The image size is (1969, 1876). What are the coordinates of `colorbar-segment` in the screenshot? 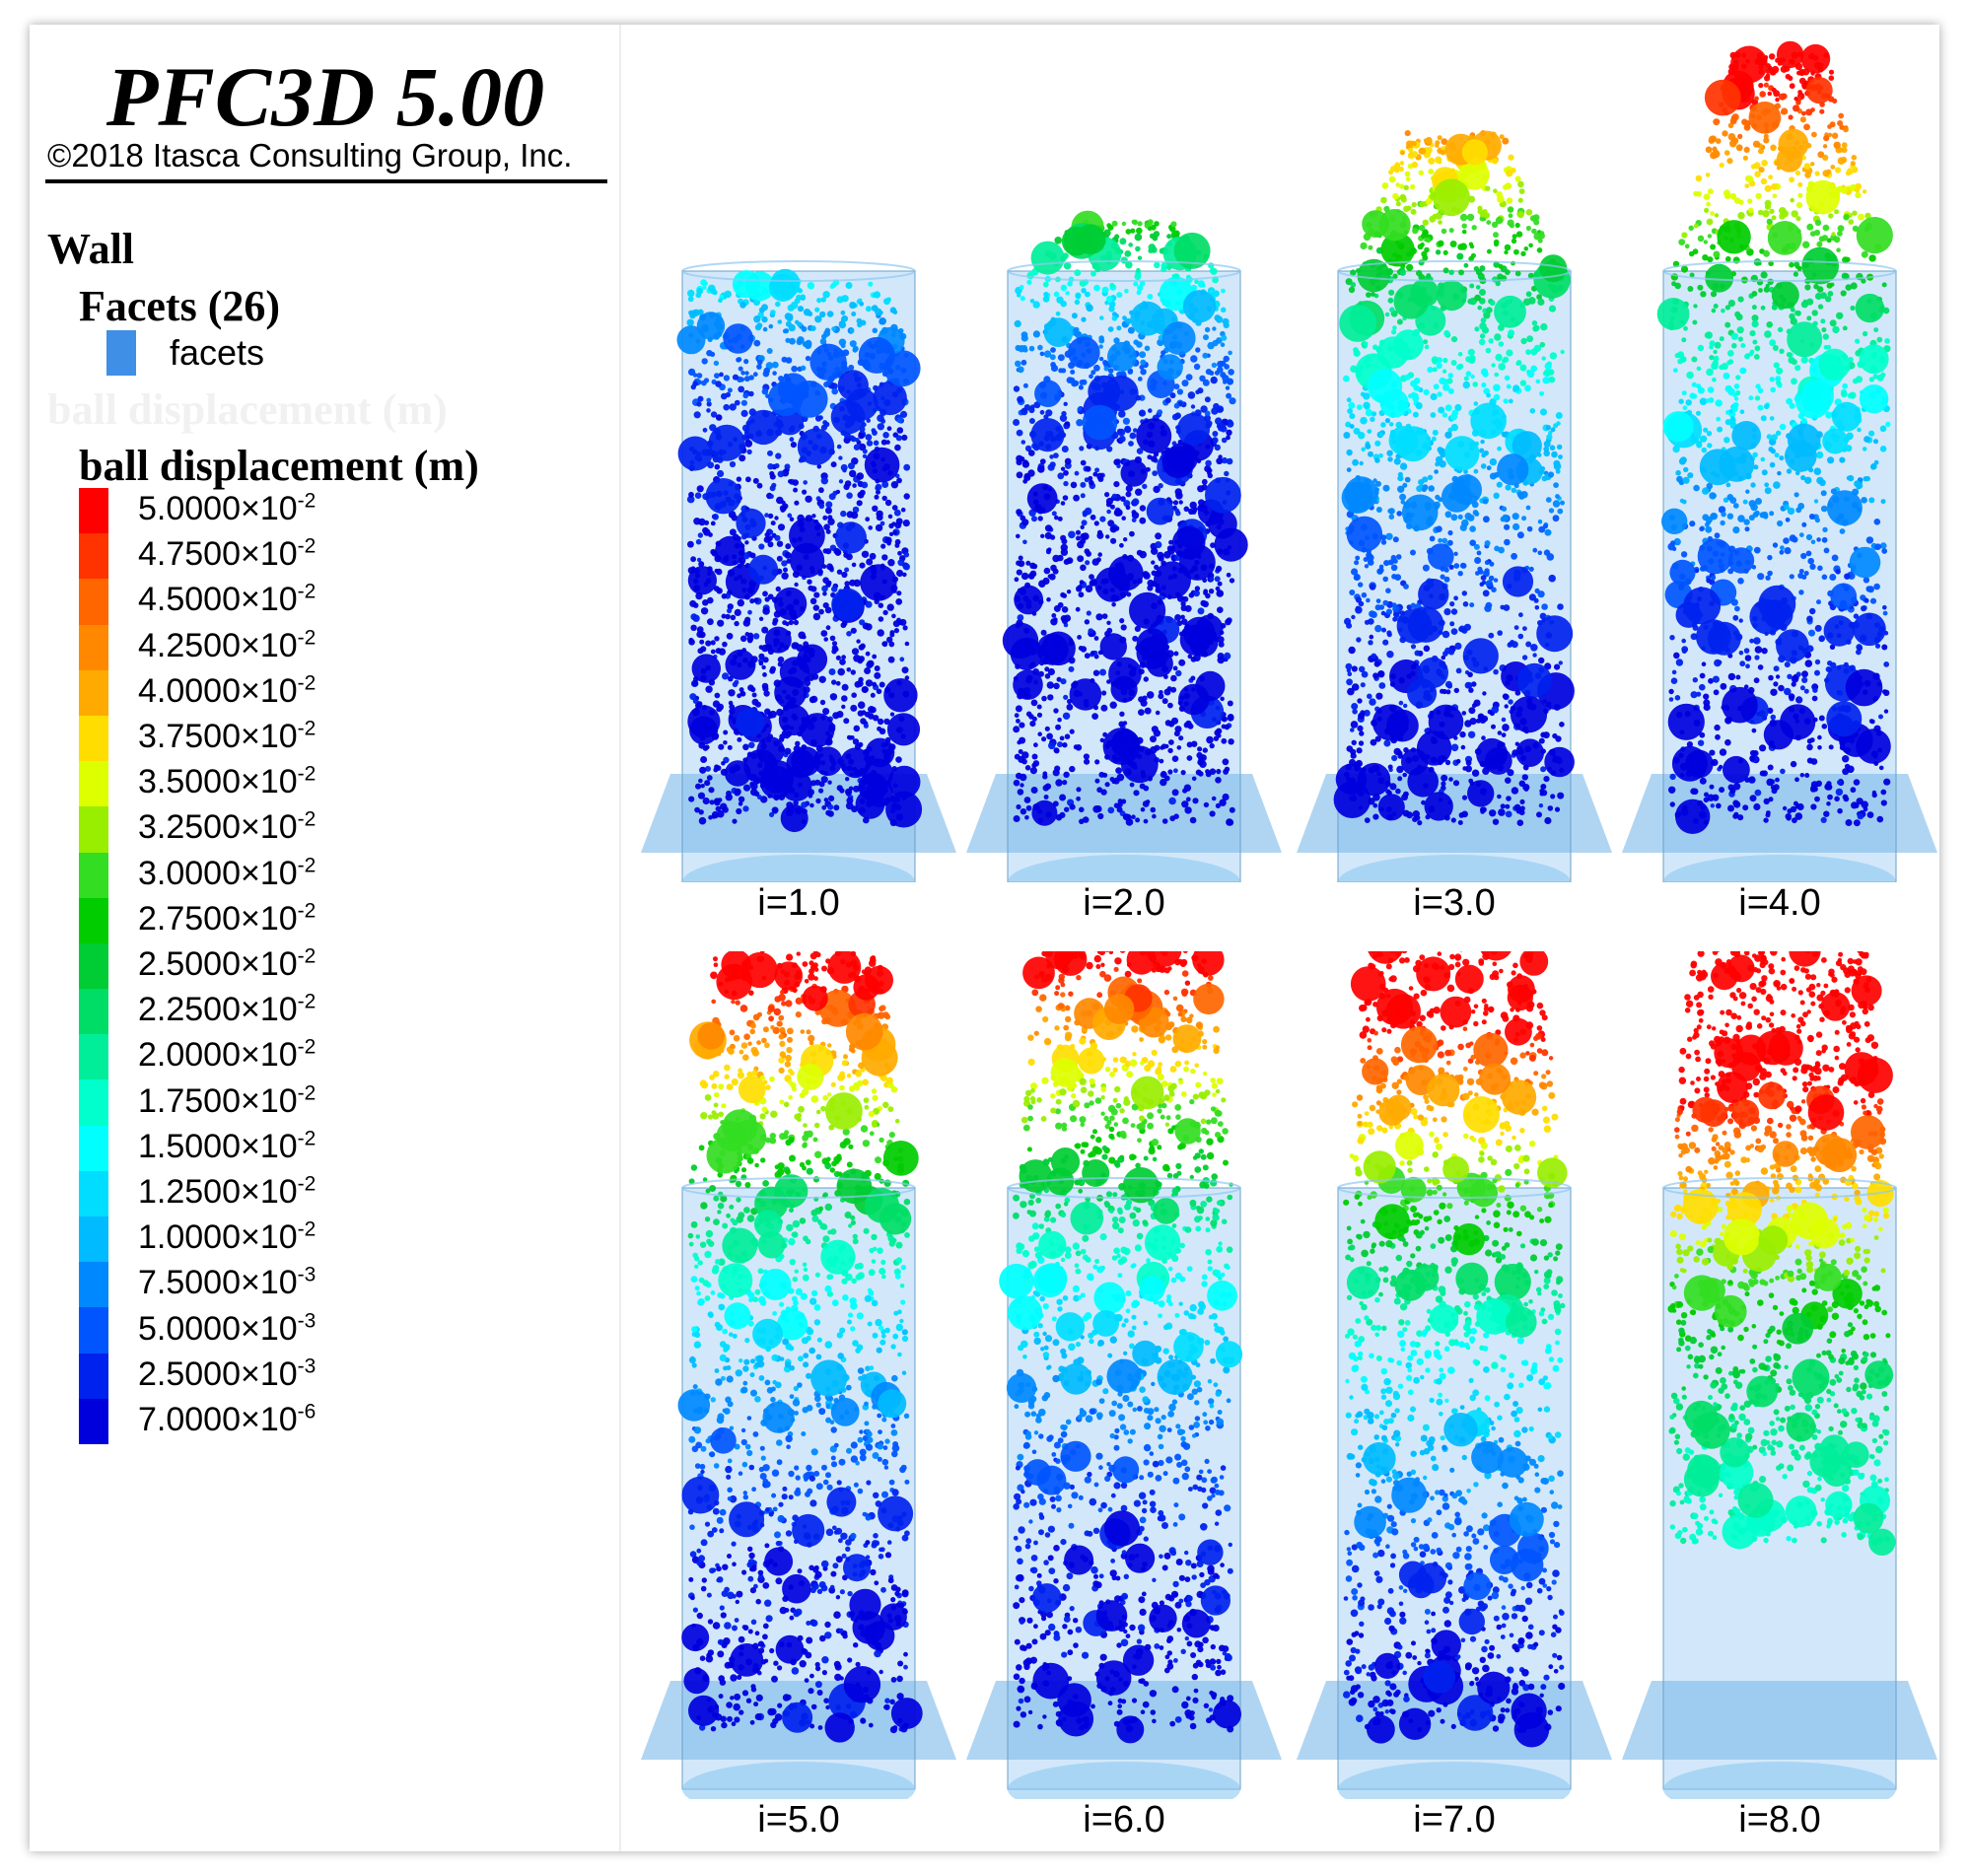 It's located at (93, 738).